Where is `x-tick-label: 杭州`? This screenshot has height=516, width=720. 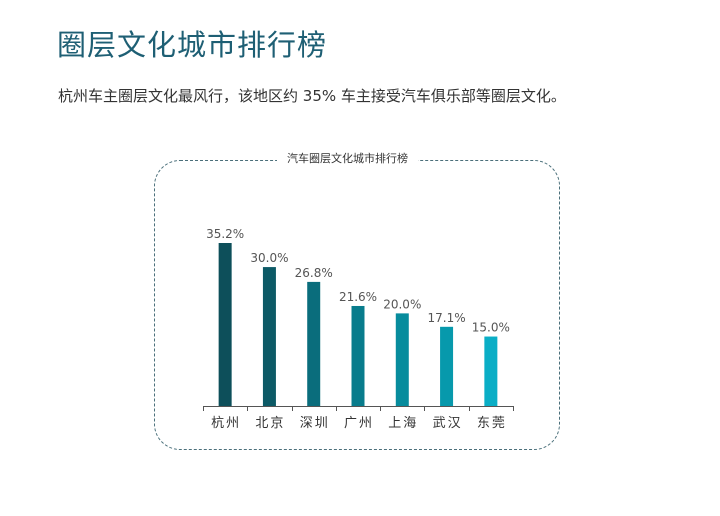
x-tick-label: 杭州 is located at coordinates (226, 423).